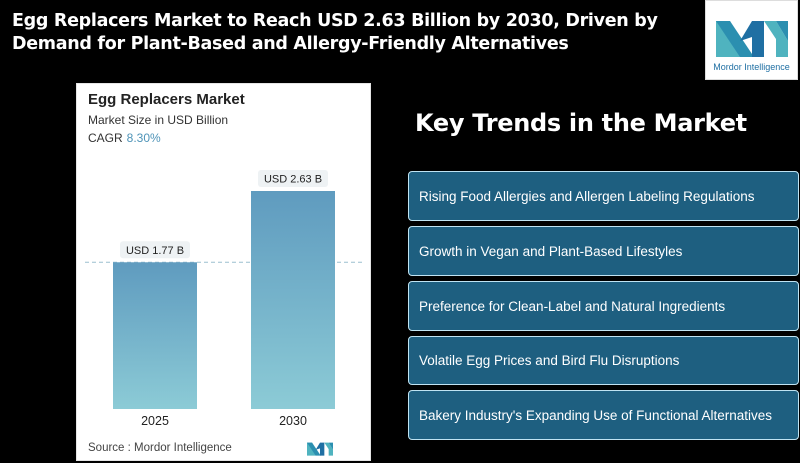 The height and width of the screenshot is (463, 800). Describe the element at coordinates (751, 67) in the screenshot. I see `logo-text: Mordor Intelligence` at that location.